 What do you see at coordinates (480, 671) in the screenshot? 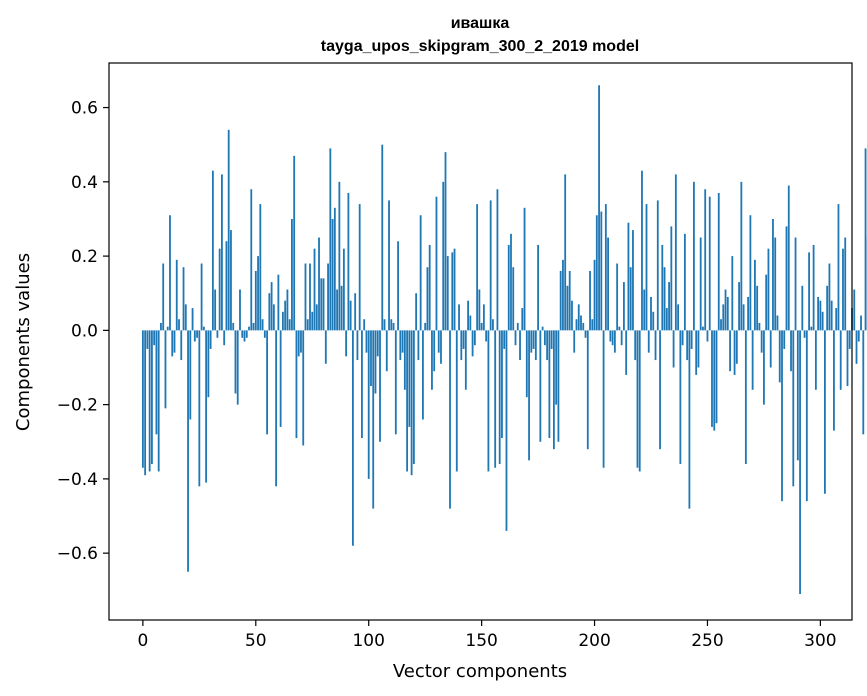
I see `x-axis-label: Vector components` at bounding box center [480, 671].